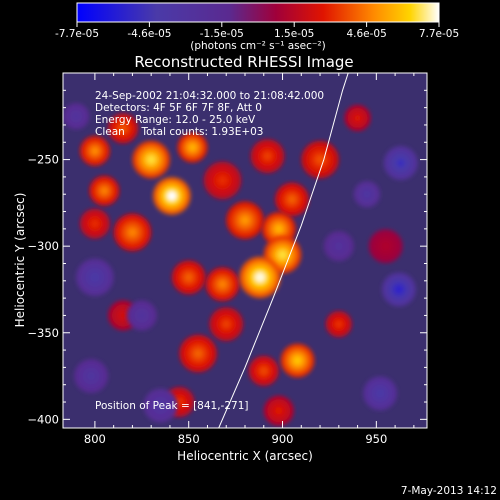  I want to click on colorbar, so click(258, 12).